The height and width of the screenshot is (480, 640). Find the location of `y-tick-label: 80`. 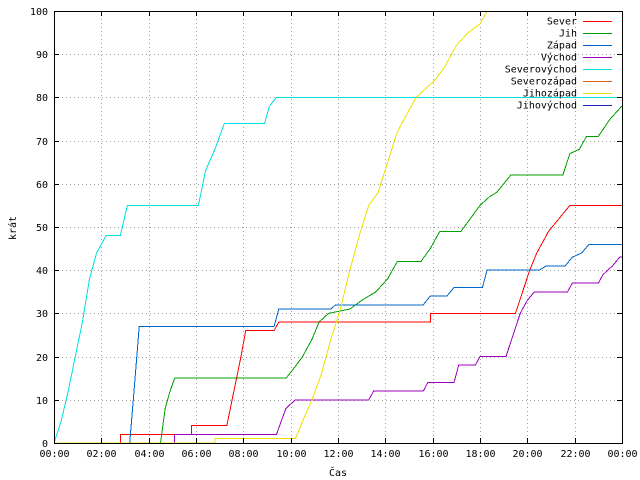

y-tick-label: 80 is located at coordinates (42, 98).